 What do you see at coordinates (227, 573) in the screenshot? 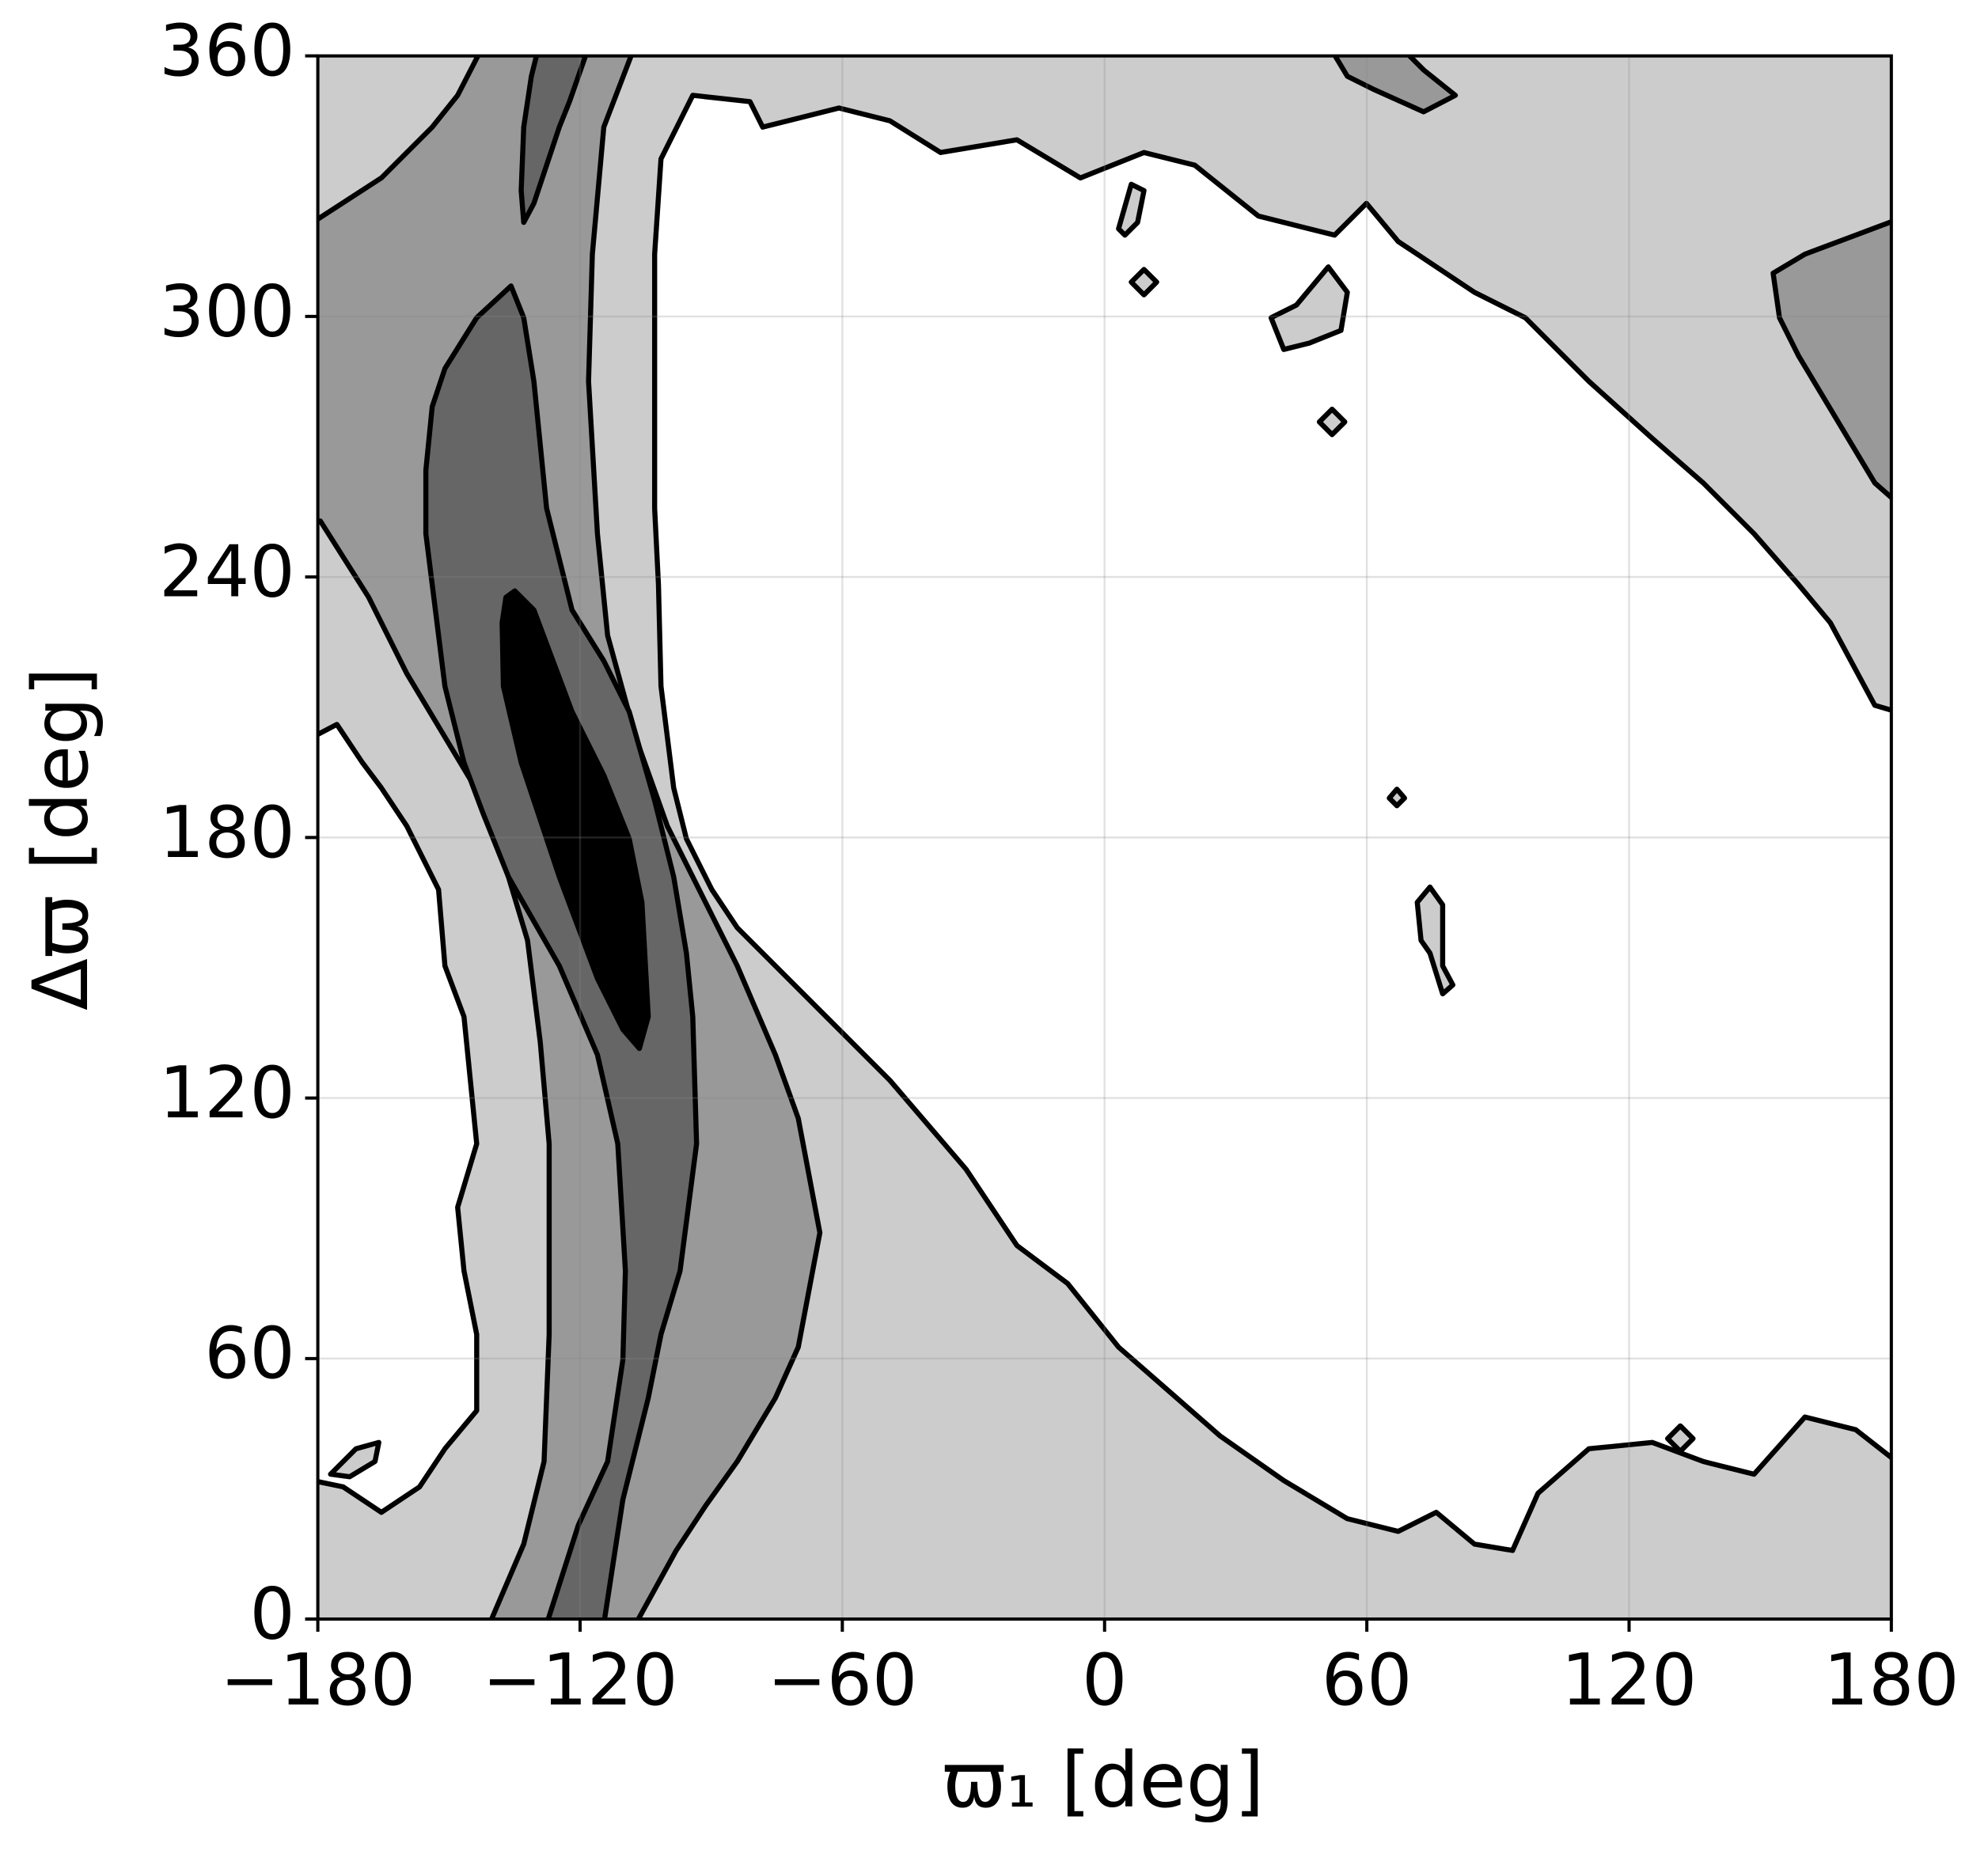
I see `y-tick-label: 240` at bounding box center [227, 573].